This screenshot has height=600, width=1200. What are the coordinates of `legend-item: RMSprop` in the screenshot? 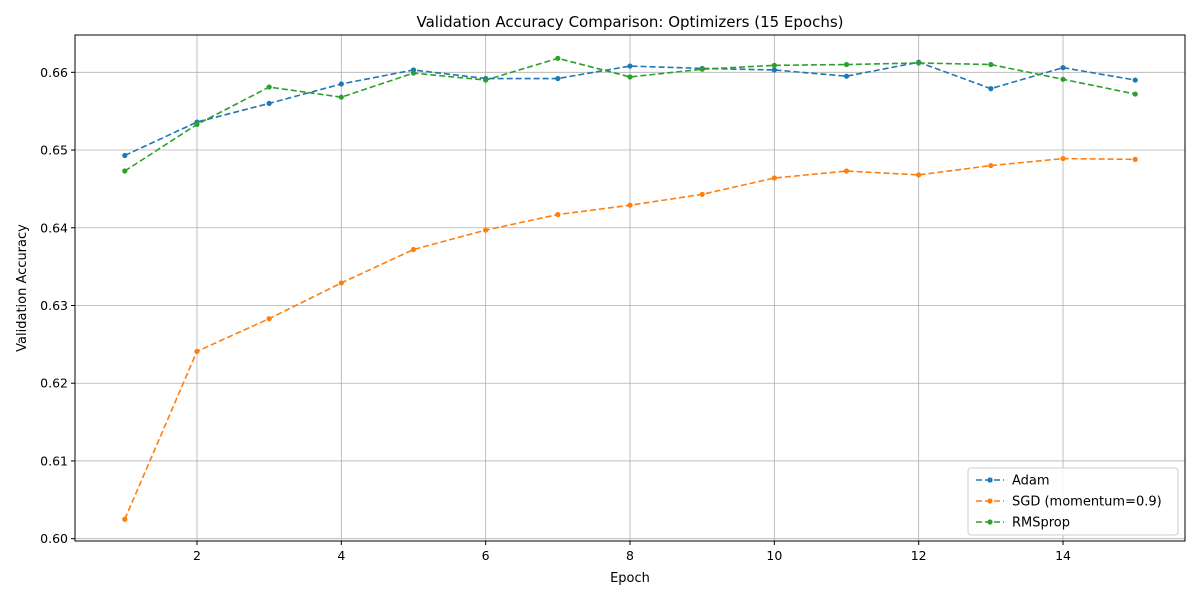 It's located at (1023, 523).